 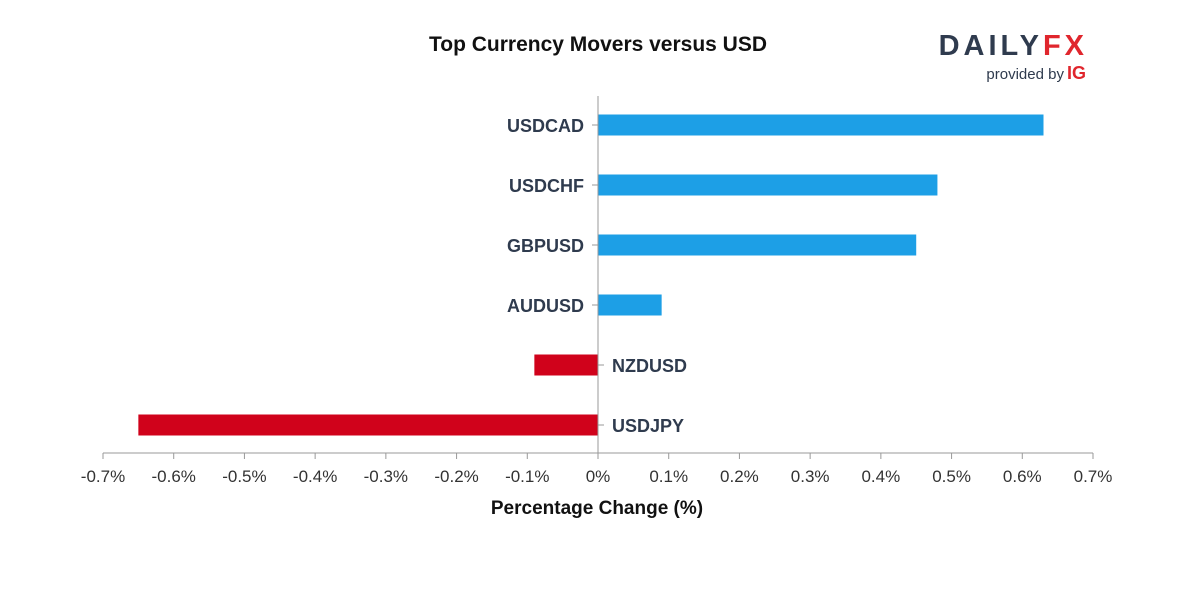 I want to click on x-tick-label: 0.6%, so click(x=1022, y=476).